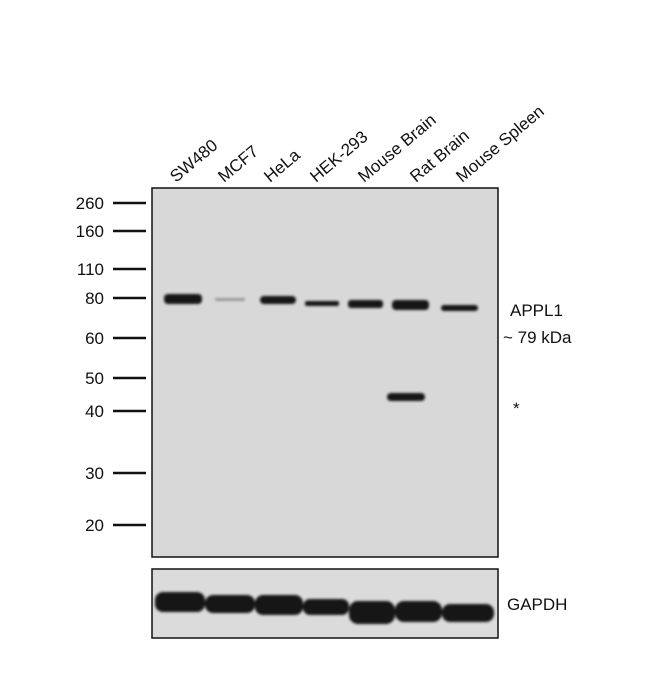  What do you see at coordinates (90, 231) in the screenshot?
I see `marker-label: 160` at bounding box center [90, 231].